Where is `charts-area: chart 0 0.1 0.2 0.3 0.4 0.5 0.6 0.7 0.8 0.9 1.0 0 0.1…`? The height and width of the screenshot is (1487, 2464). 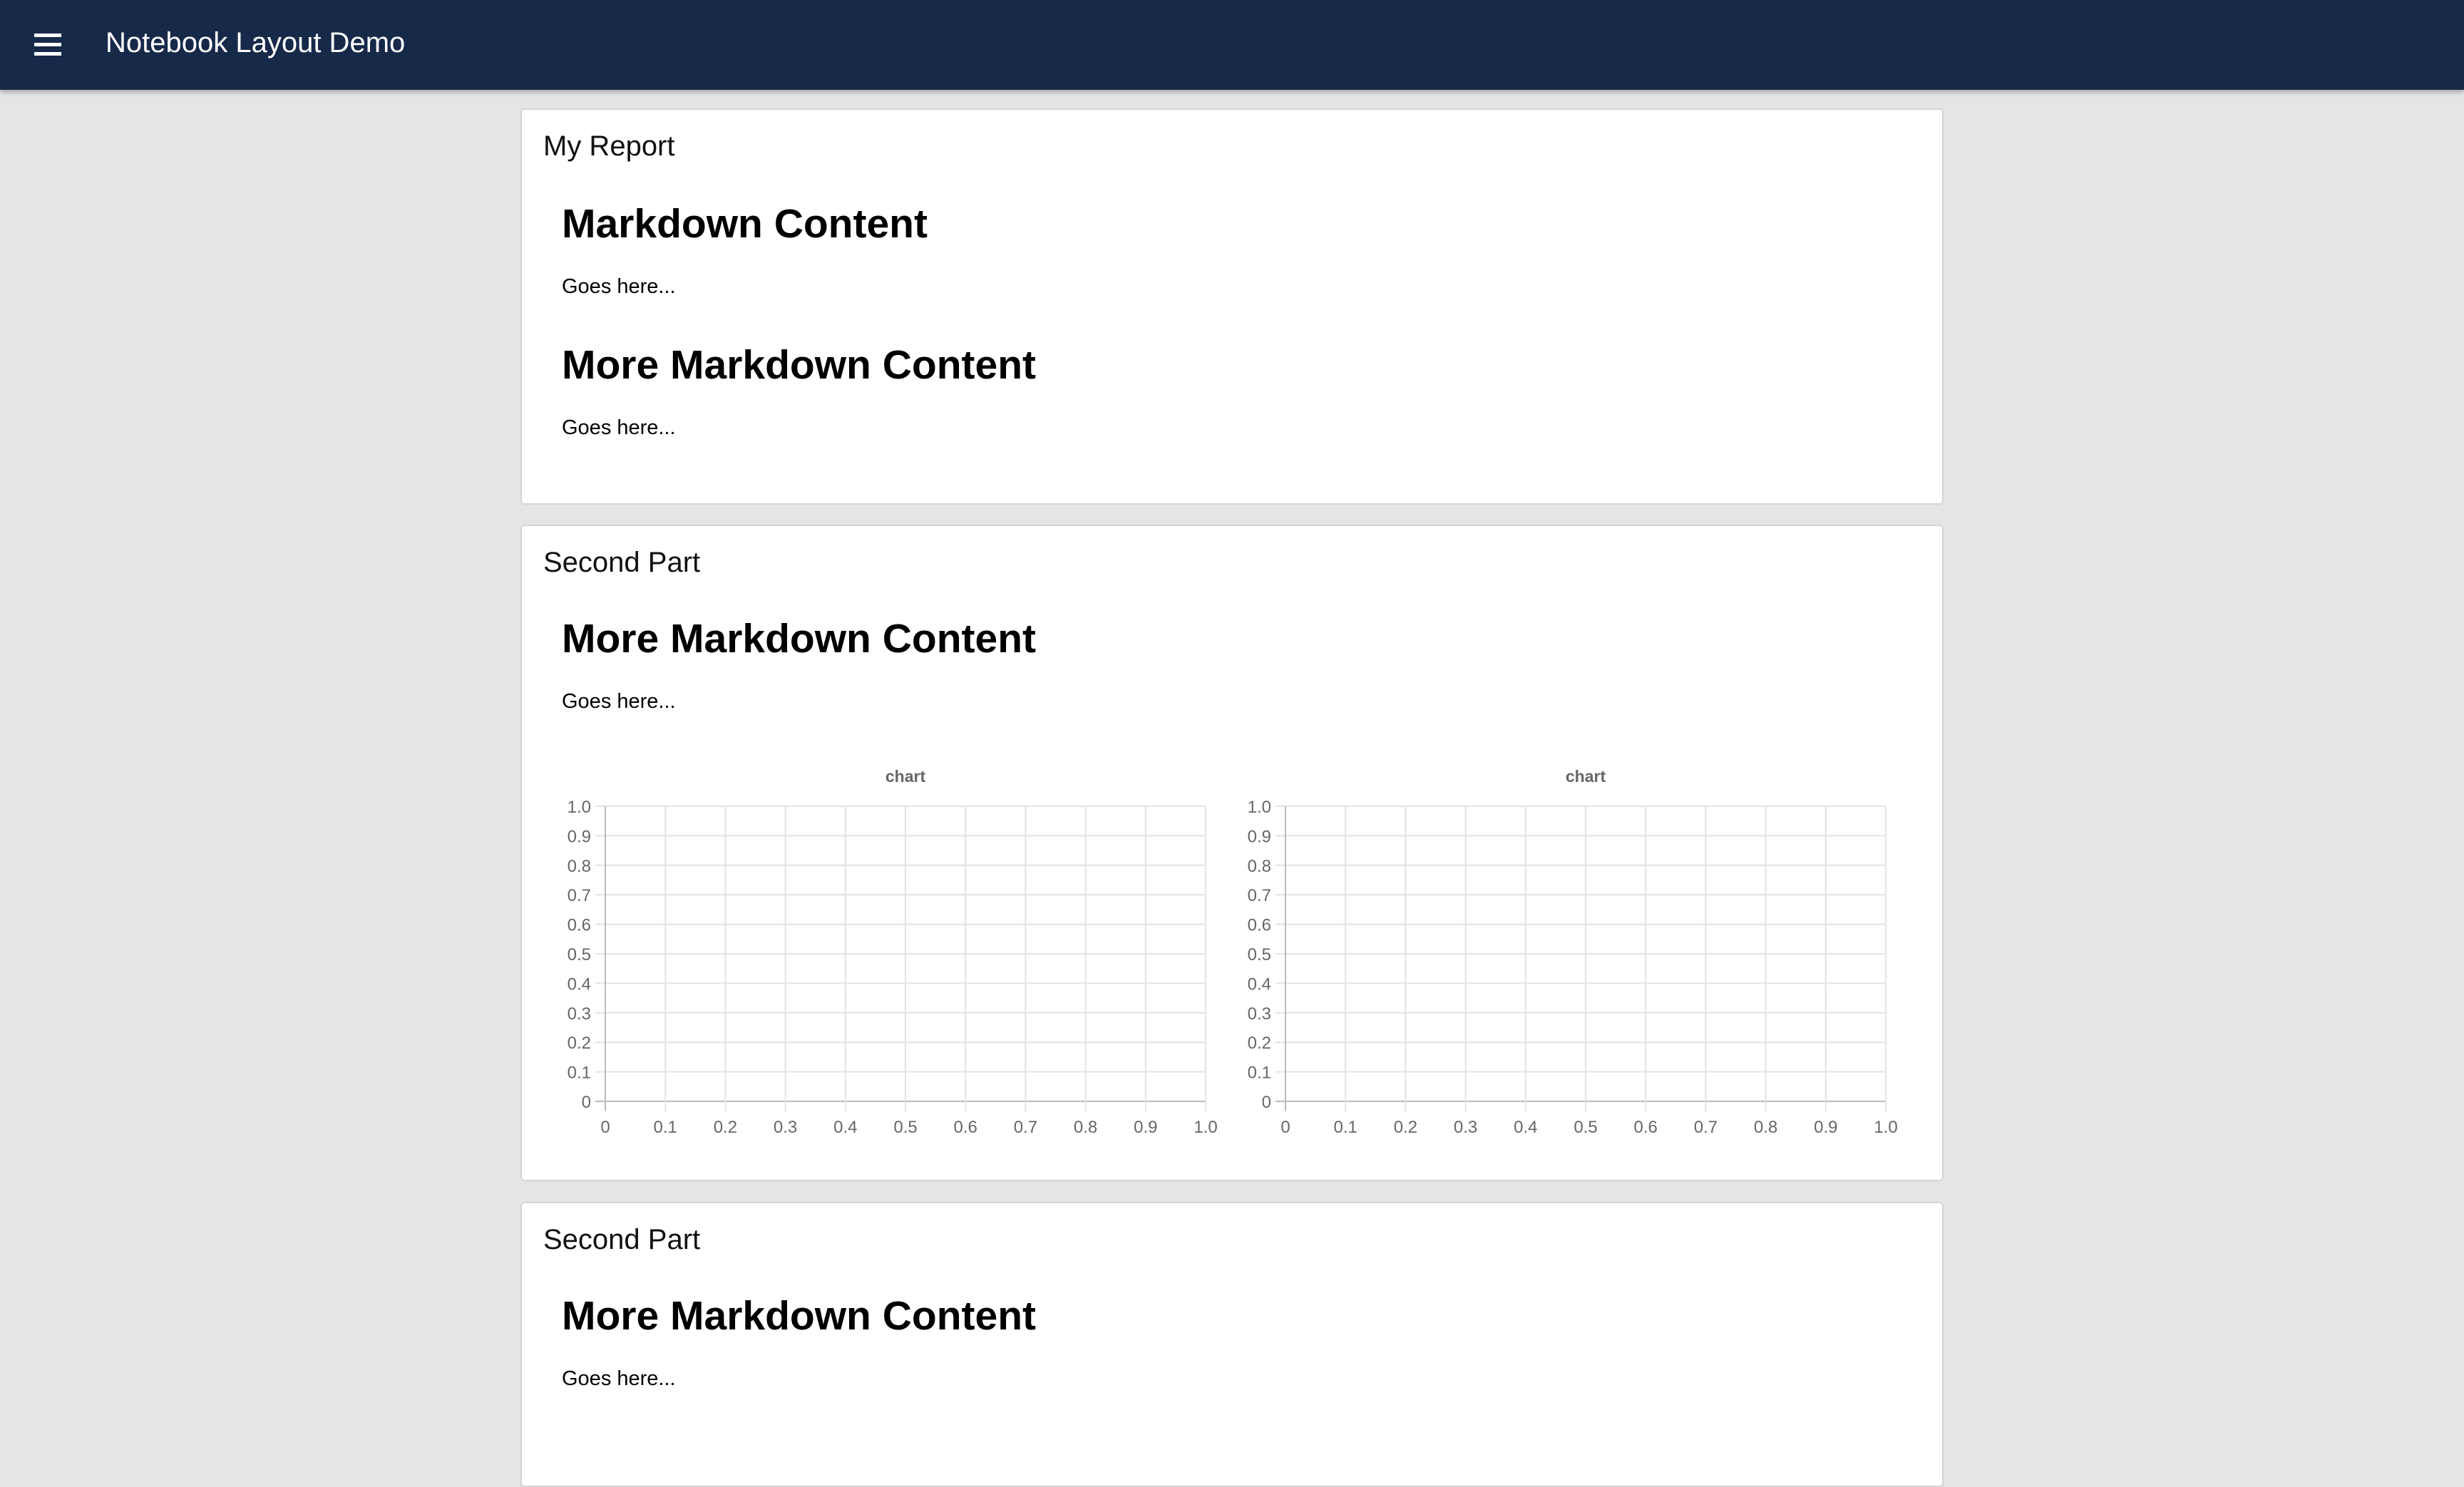
charts-area: chart 0 0.1 0.2 0.3 0.4 0.5 0.6 0.7 0.8 0.9 1.0 0 0.1… is located at coordinates (1233, 952).